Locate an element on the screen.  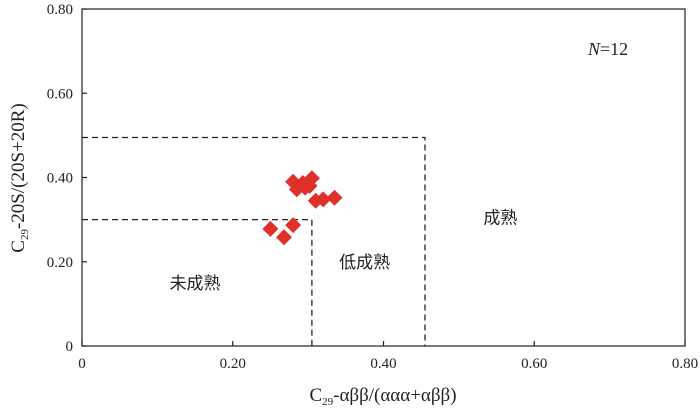
region-boundary is located at coordinates (197, 282).